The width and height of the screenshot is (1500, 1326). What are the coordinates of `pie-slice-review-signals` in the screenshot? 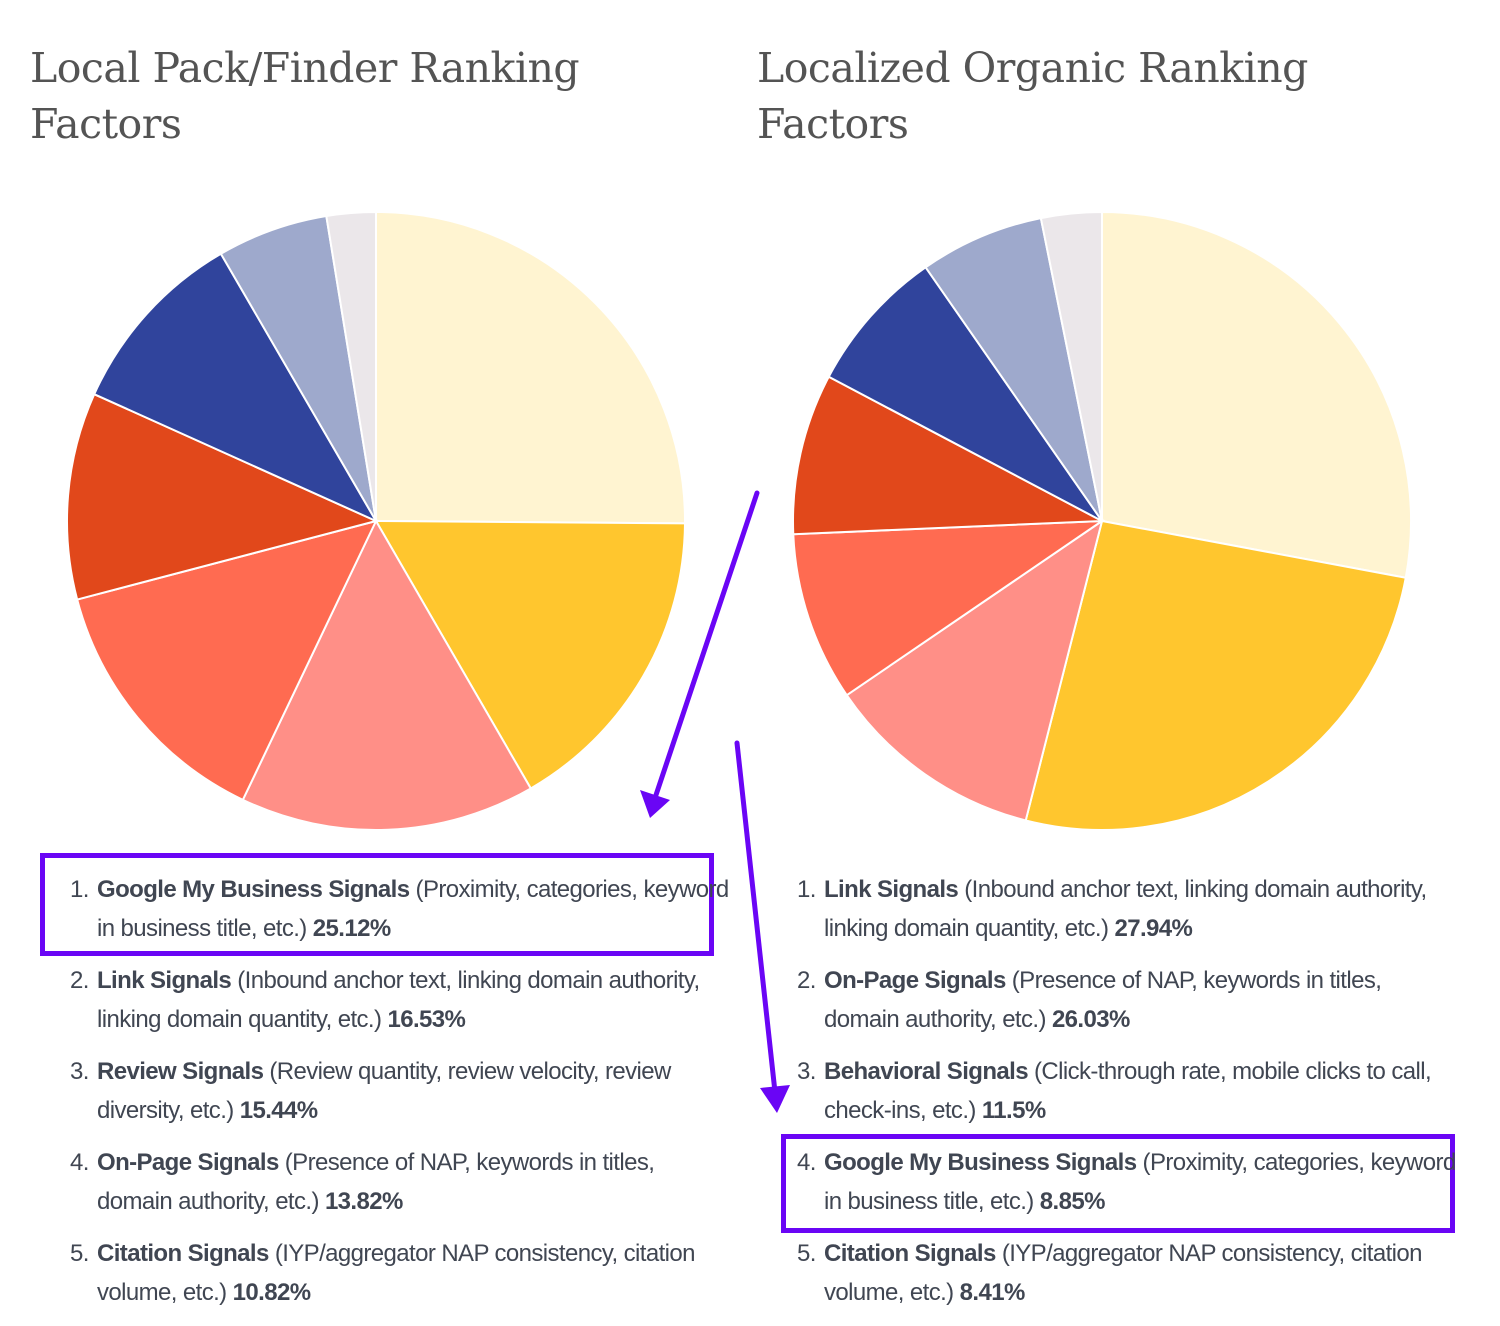 It's located at (387, 674).